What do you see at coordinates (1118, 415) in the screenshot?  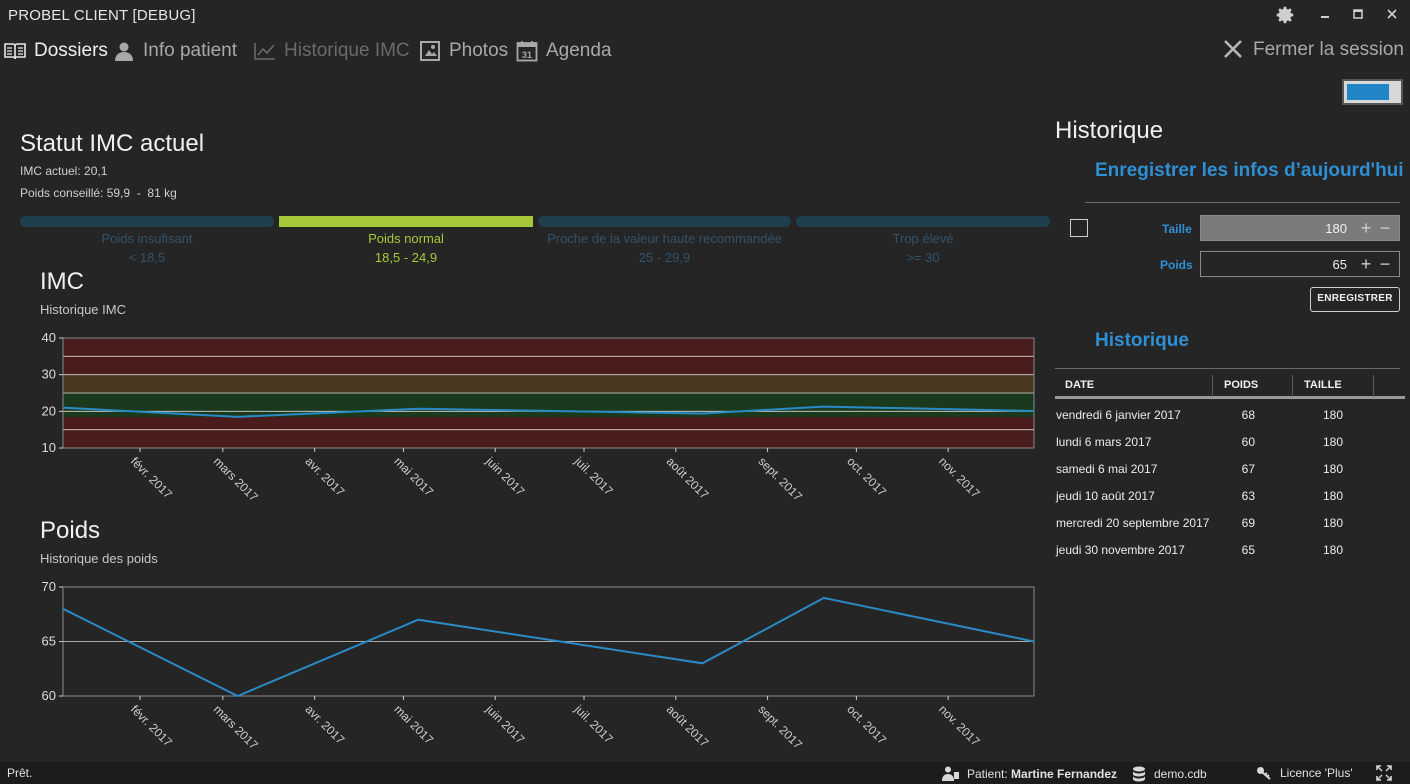 I see `cell-date: vendredi 6 janvier 2017` at bounding box center [1118, 415].